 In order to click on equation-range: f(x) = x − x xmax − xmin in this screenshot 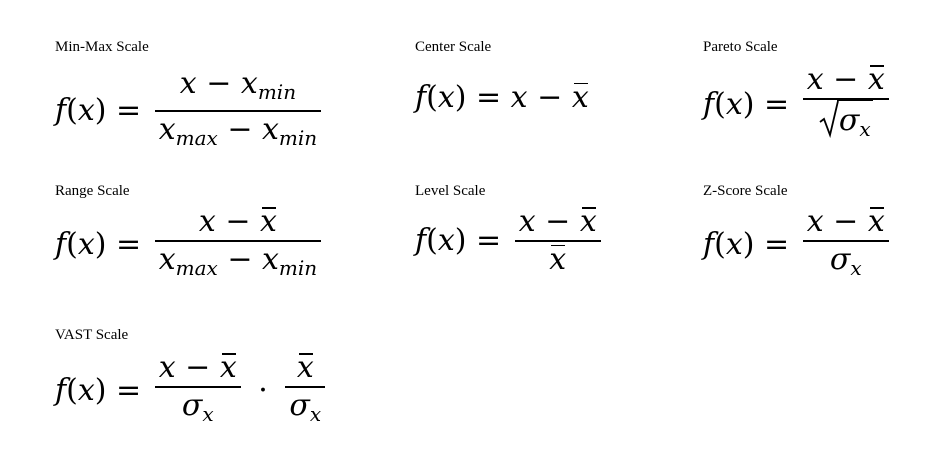, I will do `click(190, 245)`.